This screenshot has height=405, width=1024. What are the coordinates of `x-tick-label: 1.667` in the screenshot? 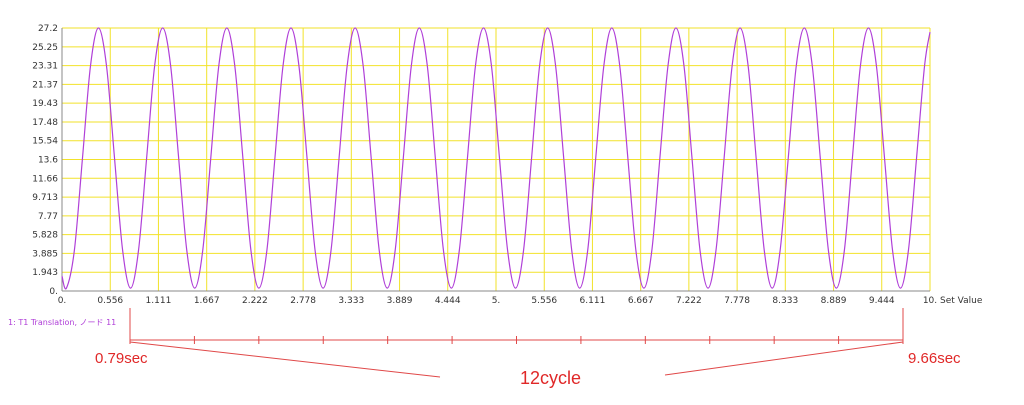 It's located at (207, 301).